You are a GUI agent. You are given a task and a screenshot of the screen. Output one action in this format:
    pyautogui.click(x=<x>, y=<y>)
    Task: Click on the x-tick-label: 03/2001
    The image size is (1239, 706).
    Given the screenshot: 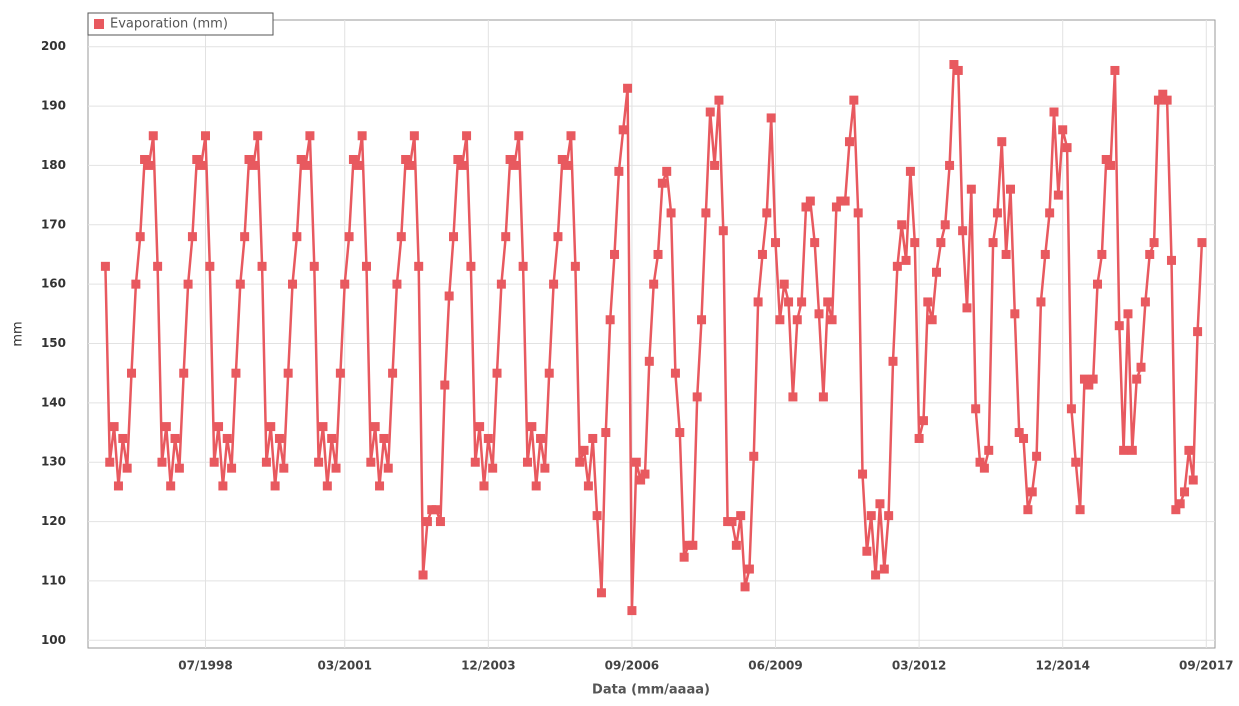 What is the action you would take?
    pyautogui.click(x=344, y=666)
    